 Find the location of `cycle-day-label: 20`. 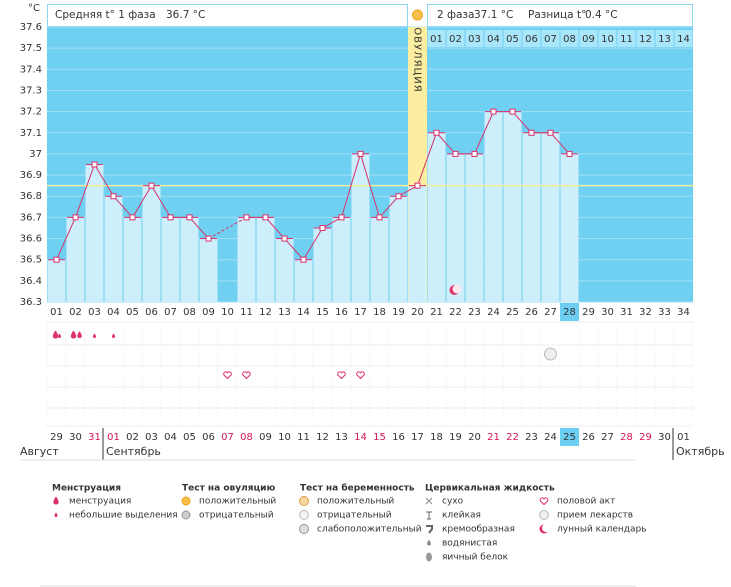

cycle-day-label: 20 is located at coordinates (417, 312).